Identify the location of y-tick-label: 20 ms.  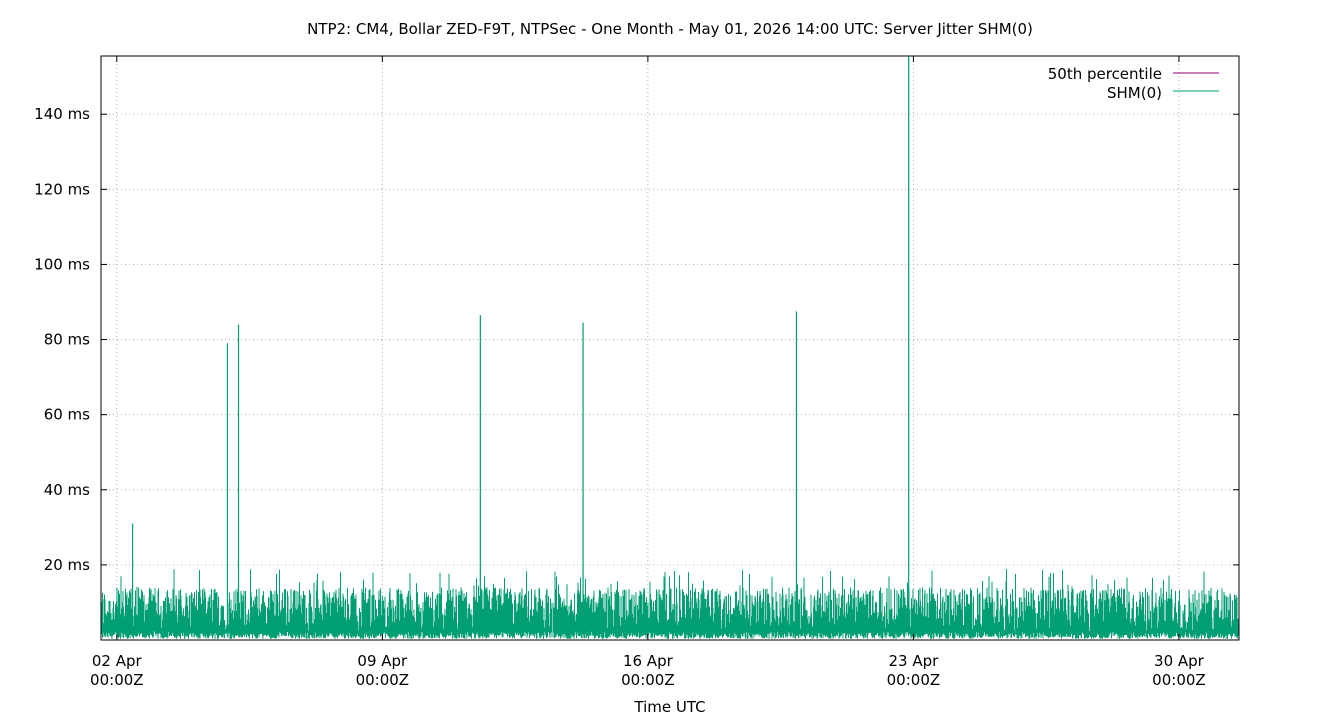
(67, 565).